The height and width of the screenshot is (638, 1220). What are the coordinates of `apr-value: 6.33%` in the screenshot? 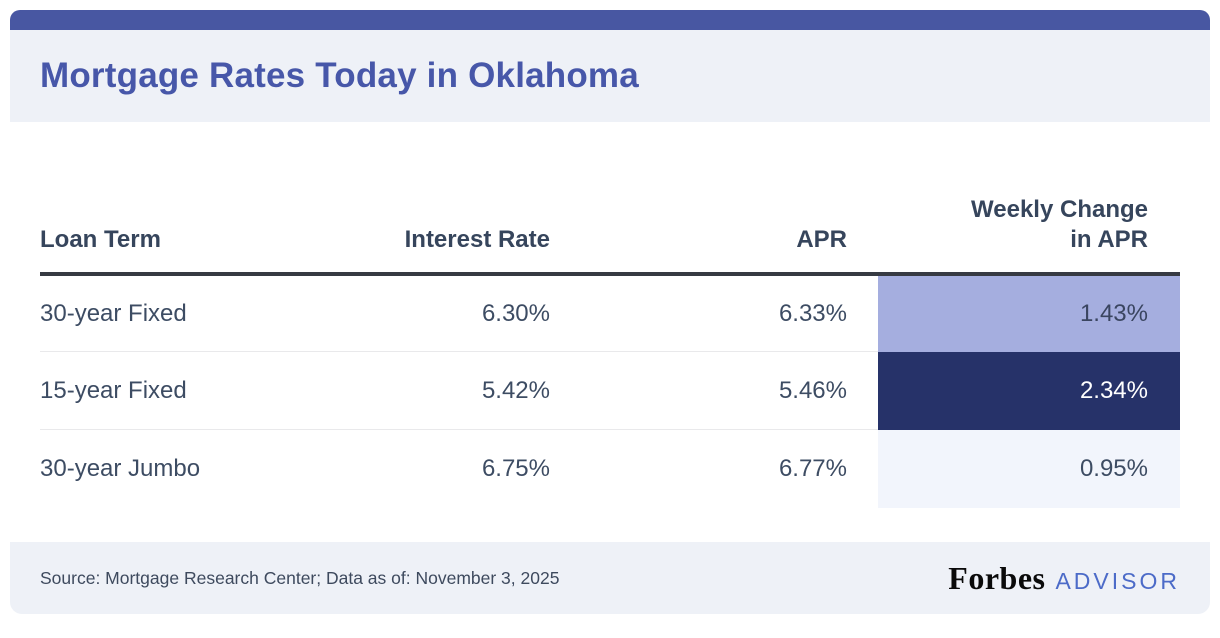 It's located at (714, 313).